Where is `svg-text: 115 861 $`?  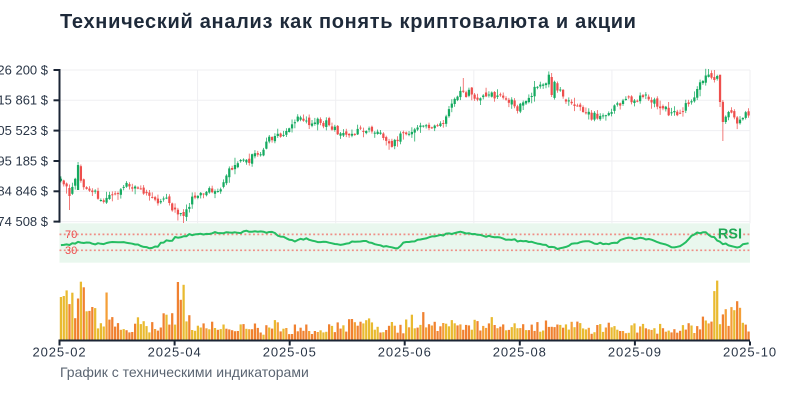
svg-text: 115 861 $ is located at coordinates (24, 100).